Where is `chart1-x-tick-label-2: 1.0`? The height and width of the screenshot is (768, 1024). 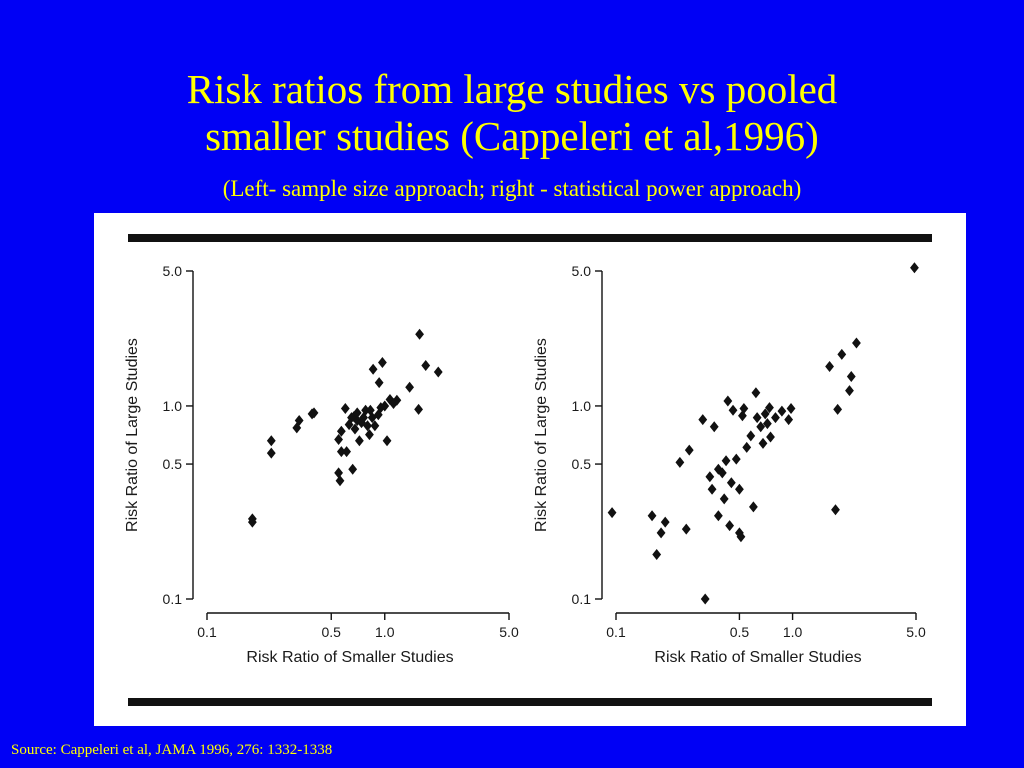 chart1-x-tick-label-2: 1.0 is located at coordinates (385, 632).